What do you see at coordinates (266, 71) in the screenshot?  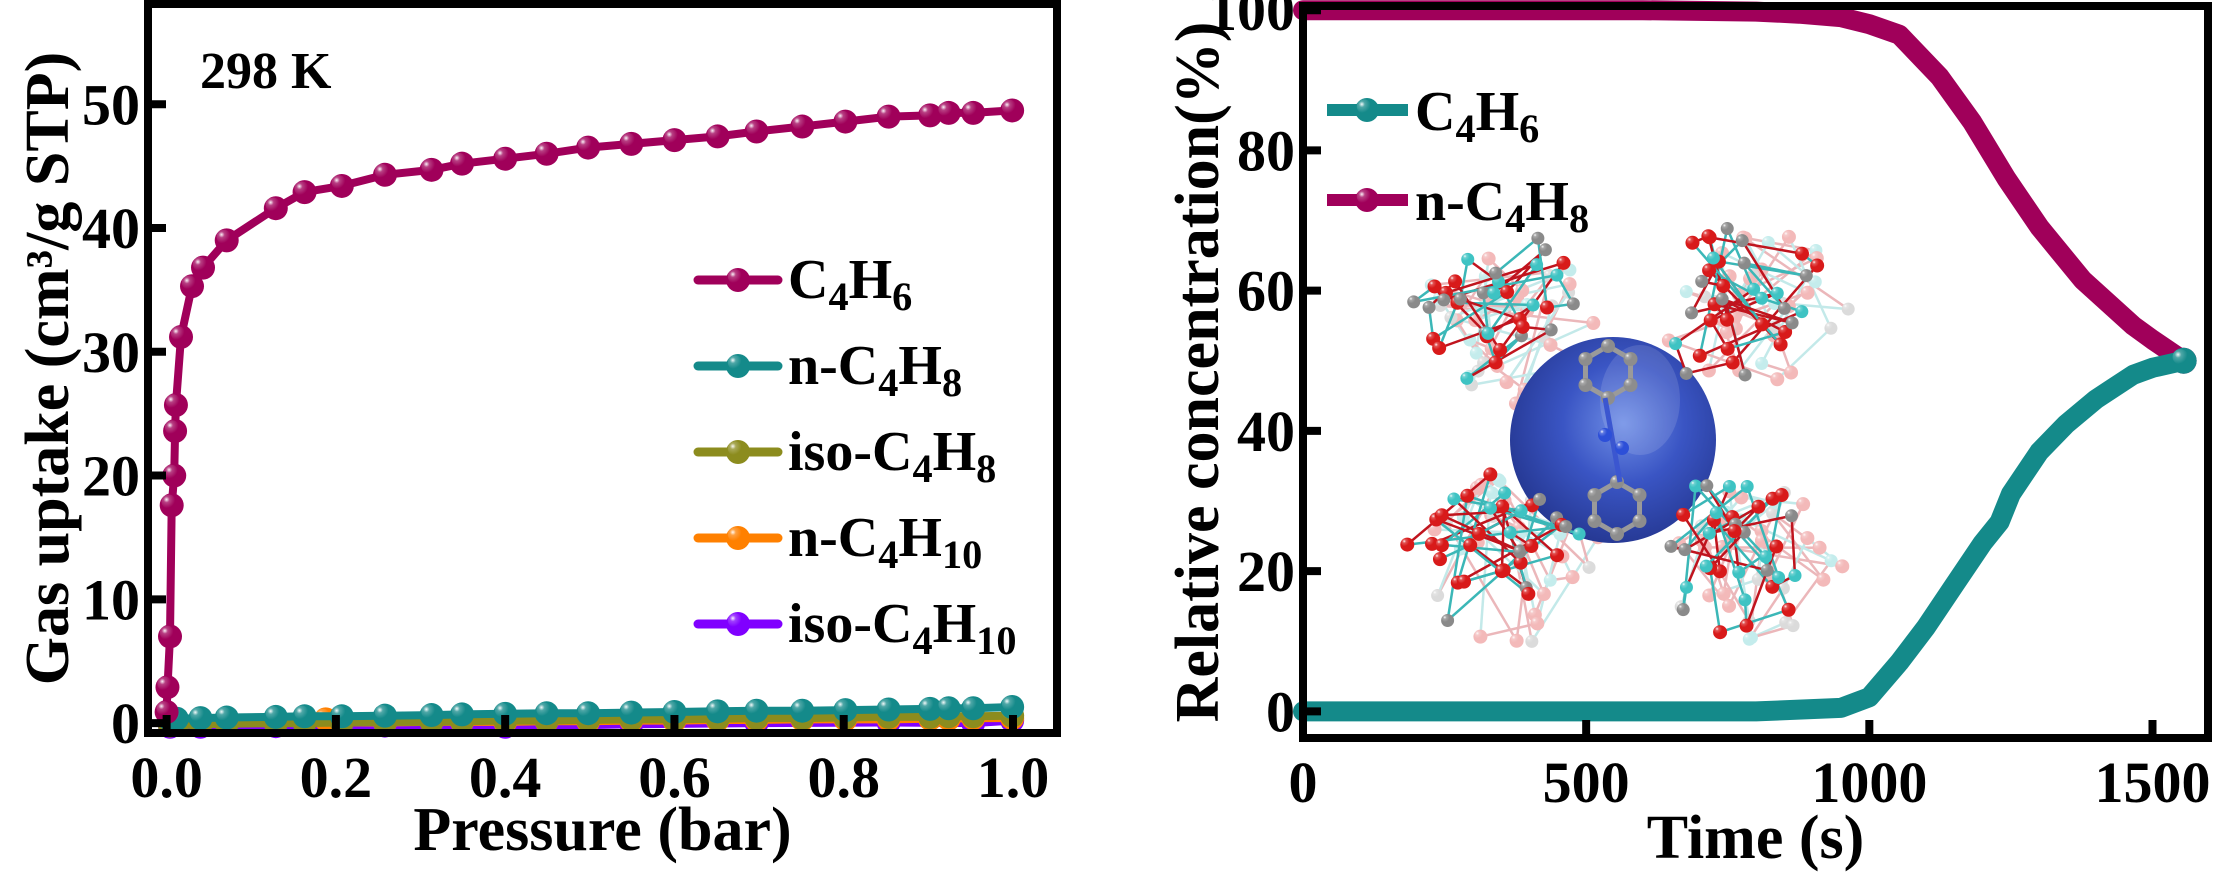 I see `temperature-annotation: 298 K` at bounding box center [266, 71].